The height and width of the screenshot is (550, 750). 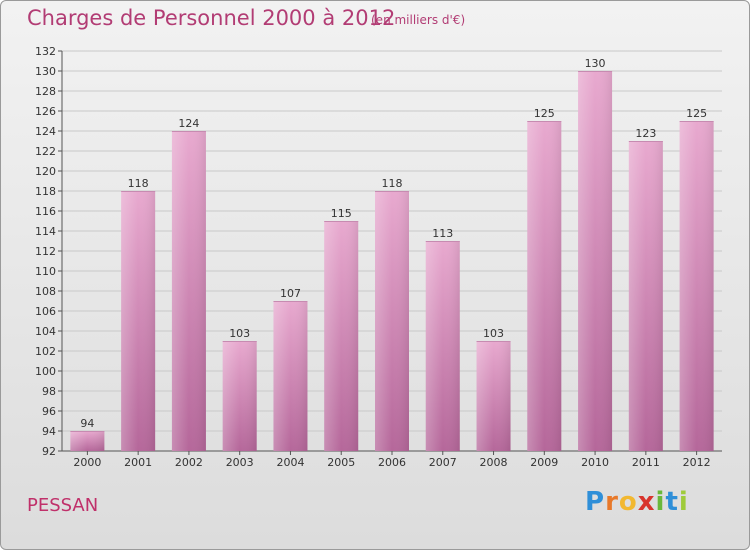 I want to click on y-tick-label: 114, so click(x=45, y=231).